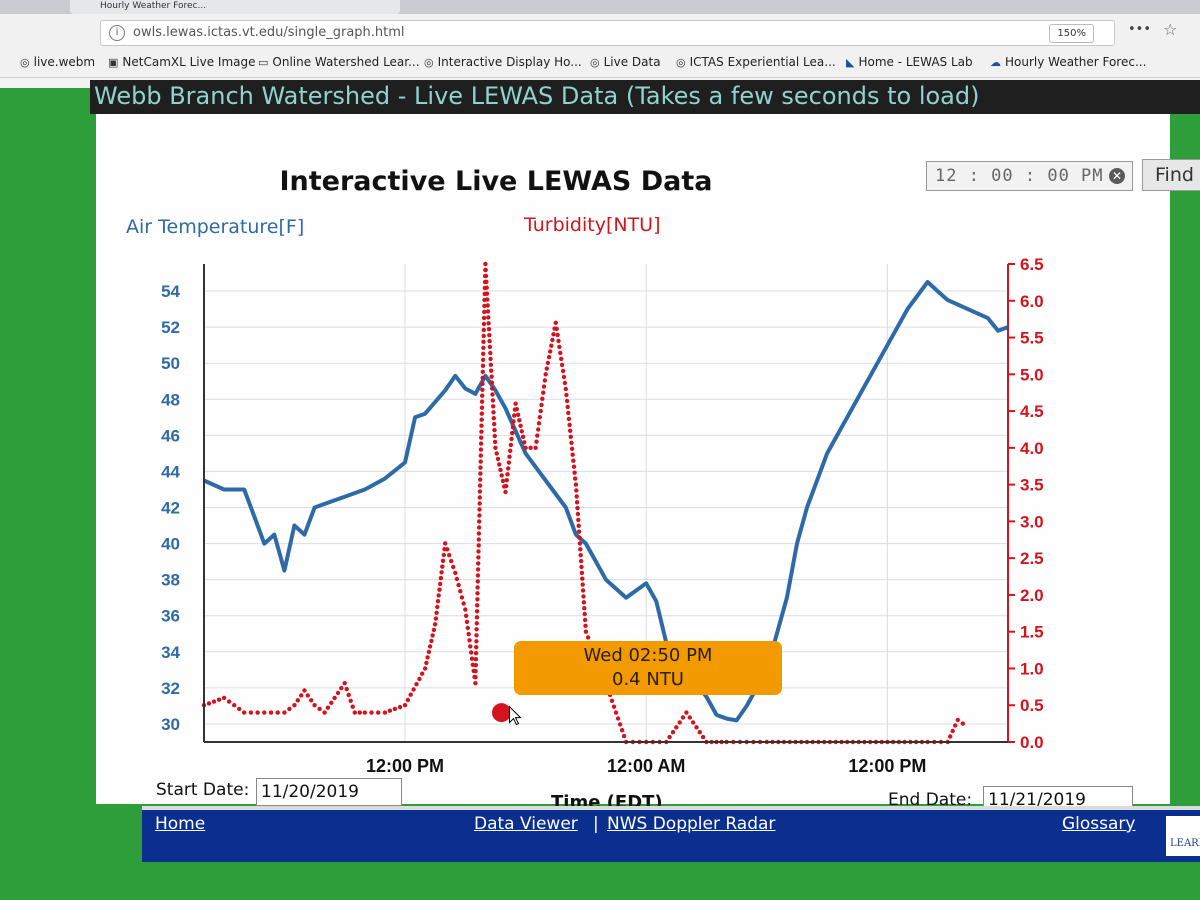 The image size is (1200, 900). What do you see at coordinates (170, 688) in the screenshot?
I see `left-tick-label: 32` at bounding box center [170, 688].